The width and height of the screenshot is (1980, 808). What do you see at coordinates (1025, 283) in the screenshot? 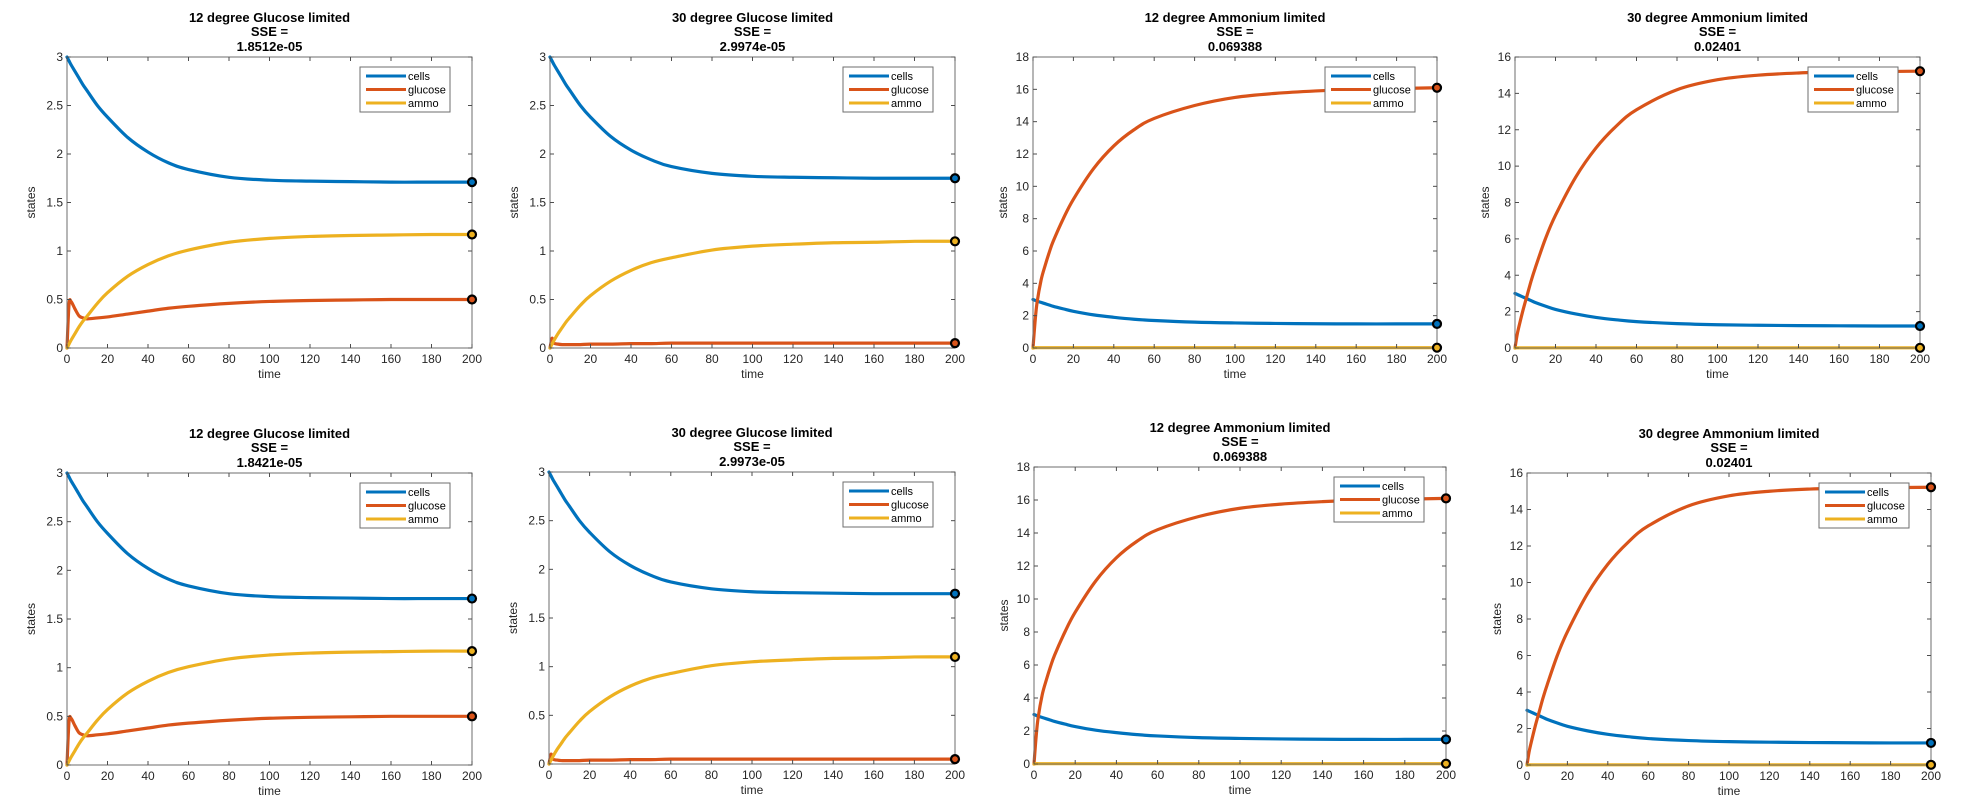
I see `y-tick-label: 4` at bounding box center [1025, 283].